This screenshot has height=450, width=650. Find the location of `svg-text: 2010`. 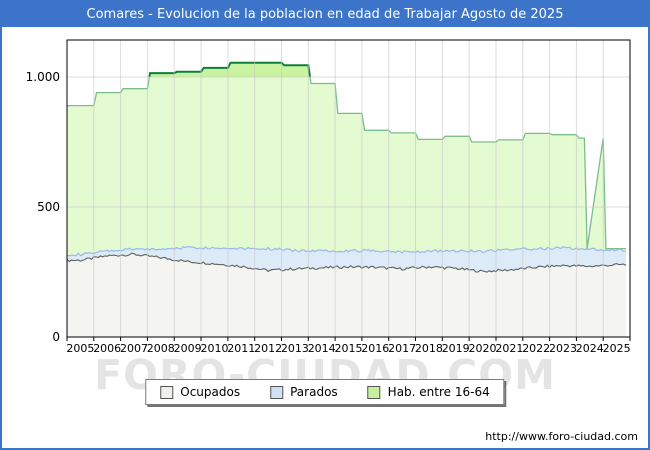

svg-text: 2010 is located at coordinates (215, 348).